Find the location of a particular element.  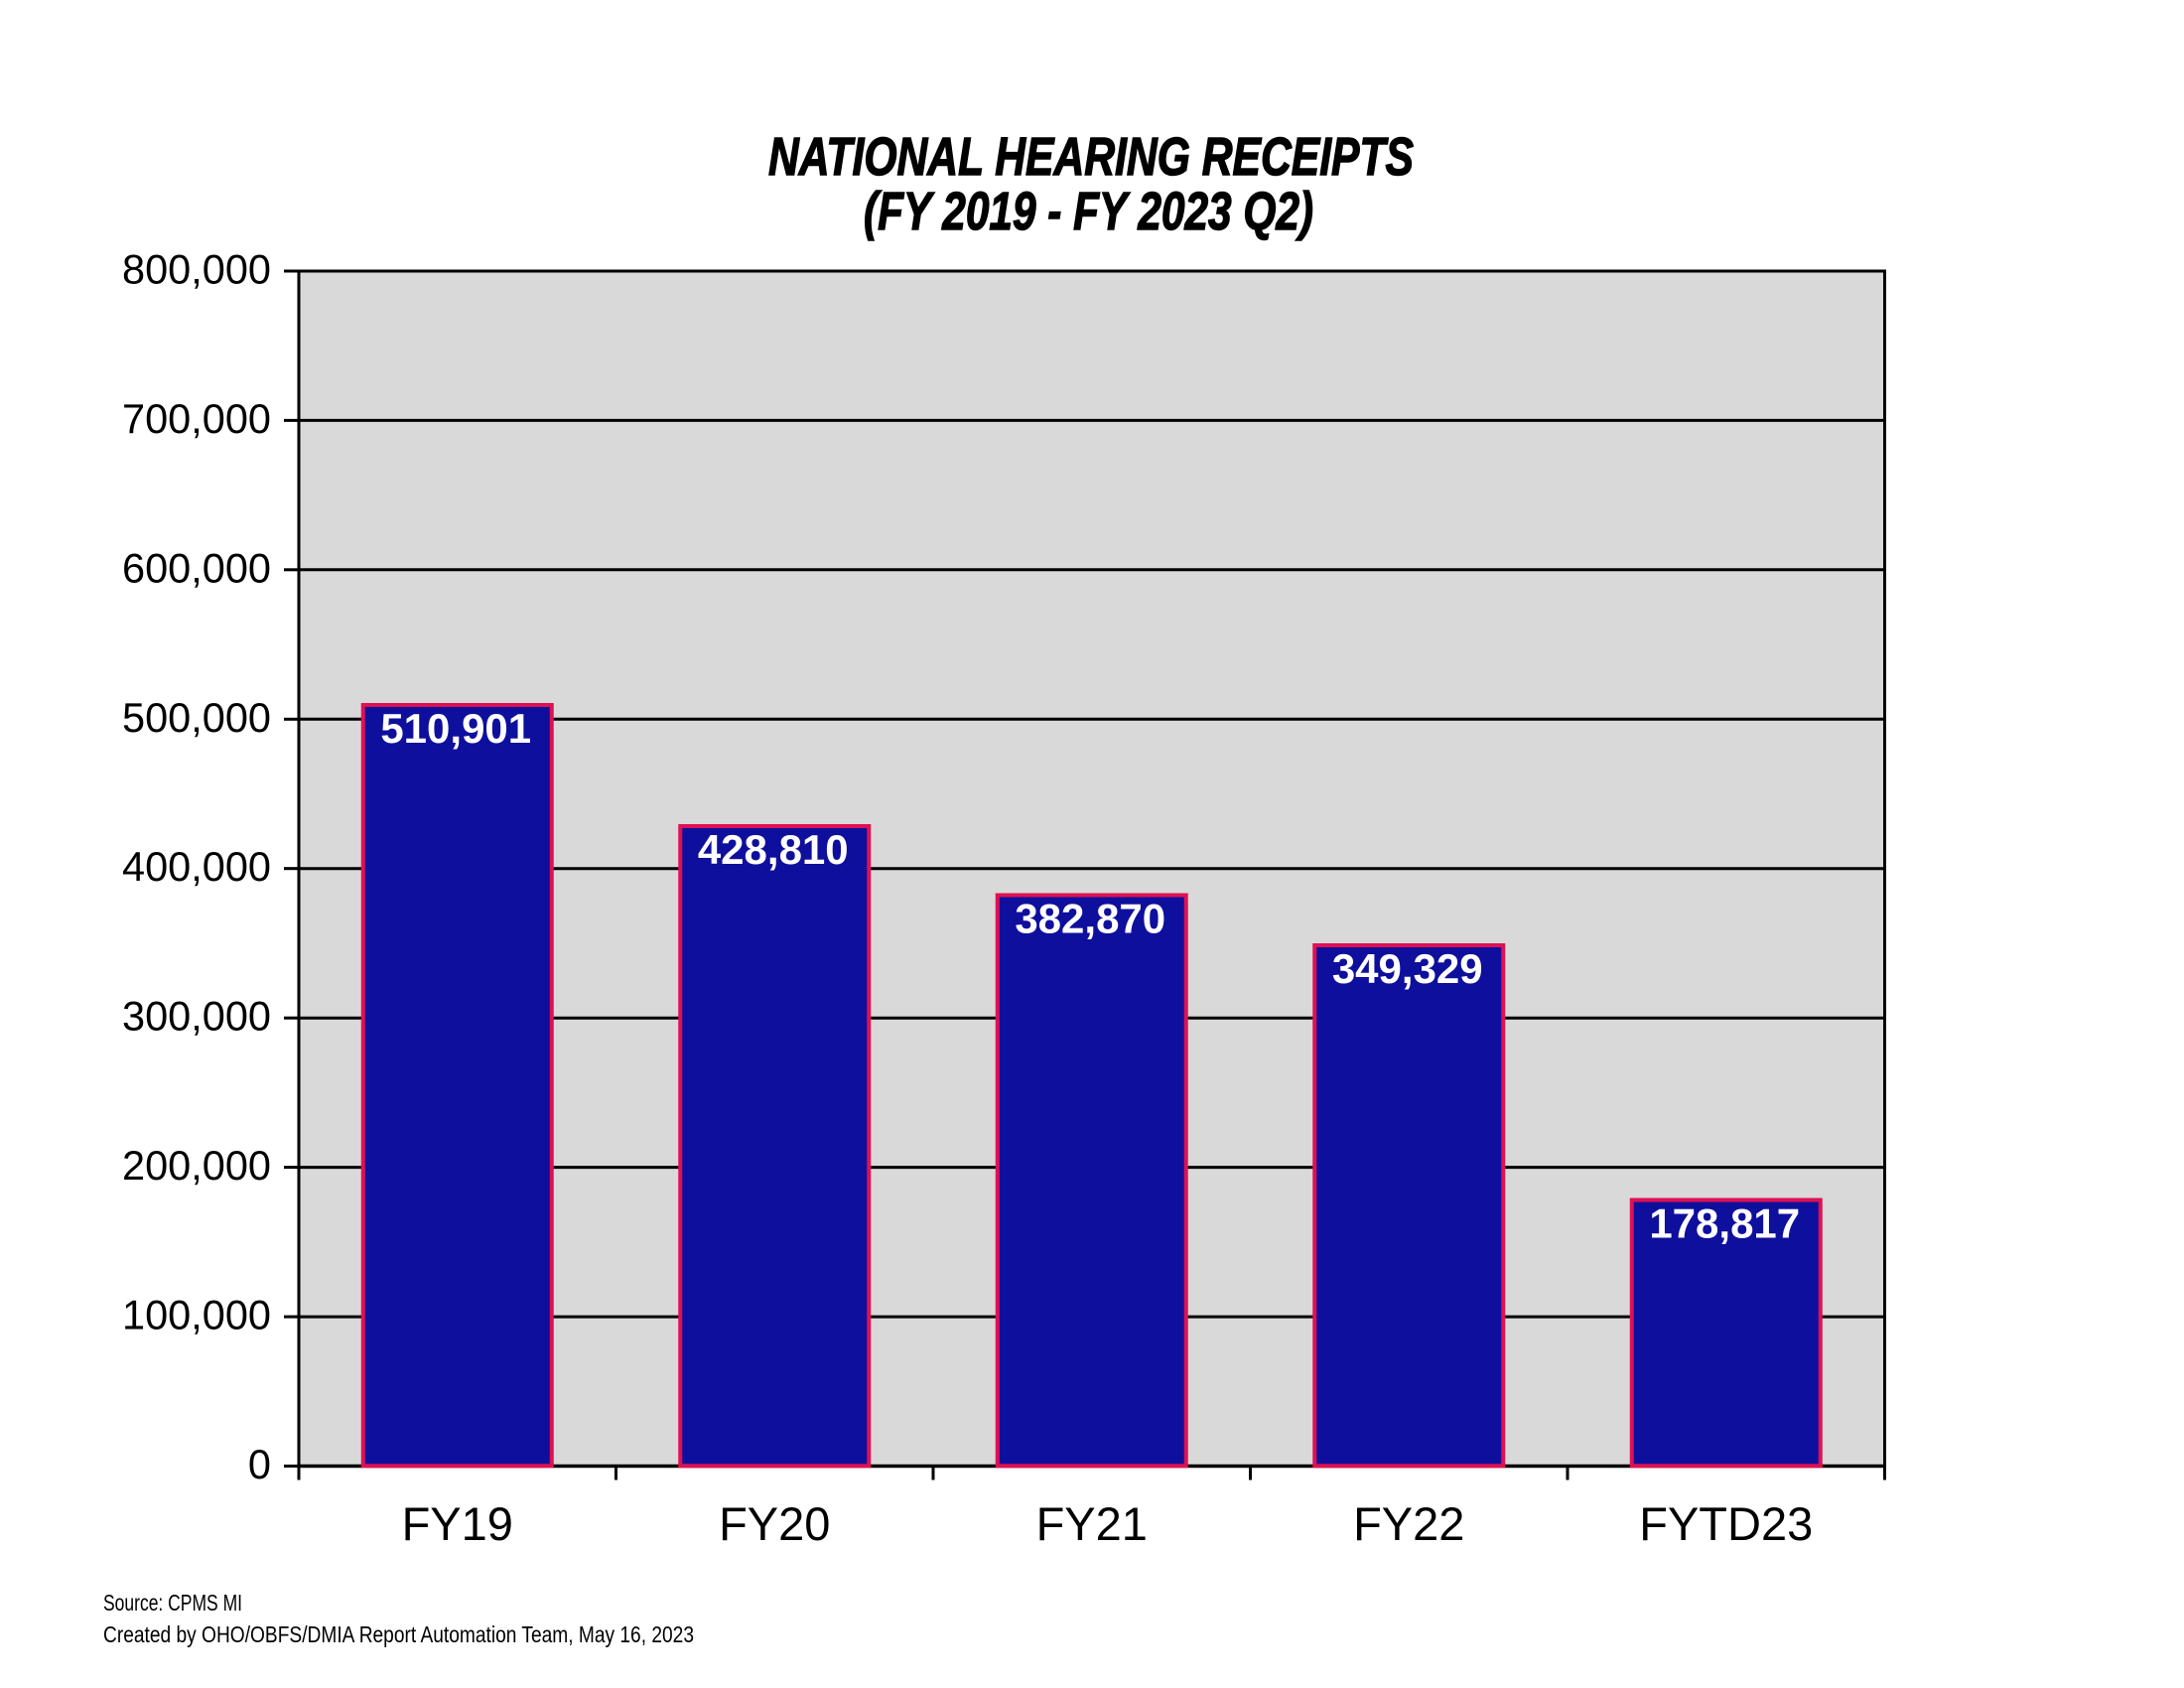

svg-text: 600,000 is located at coordinates (196, 567).